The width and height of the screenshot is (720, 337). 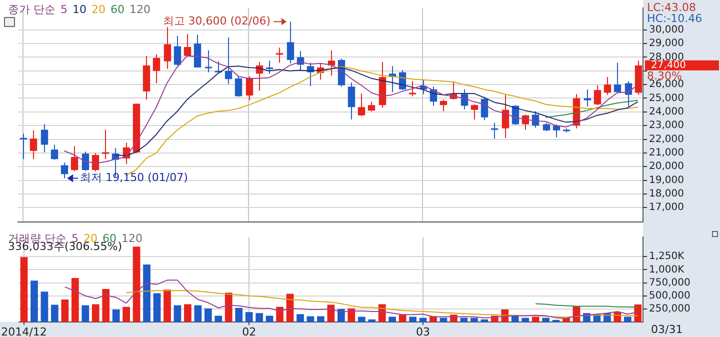 I want to click on y-tick-label: 29,000, so click(x=666, y=44).